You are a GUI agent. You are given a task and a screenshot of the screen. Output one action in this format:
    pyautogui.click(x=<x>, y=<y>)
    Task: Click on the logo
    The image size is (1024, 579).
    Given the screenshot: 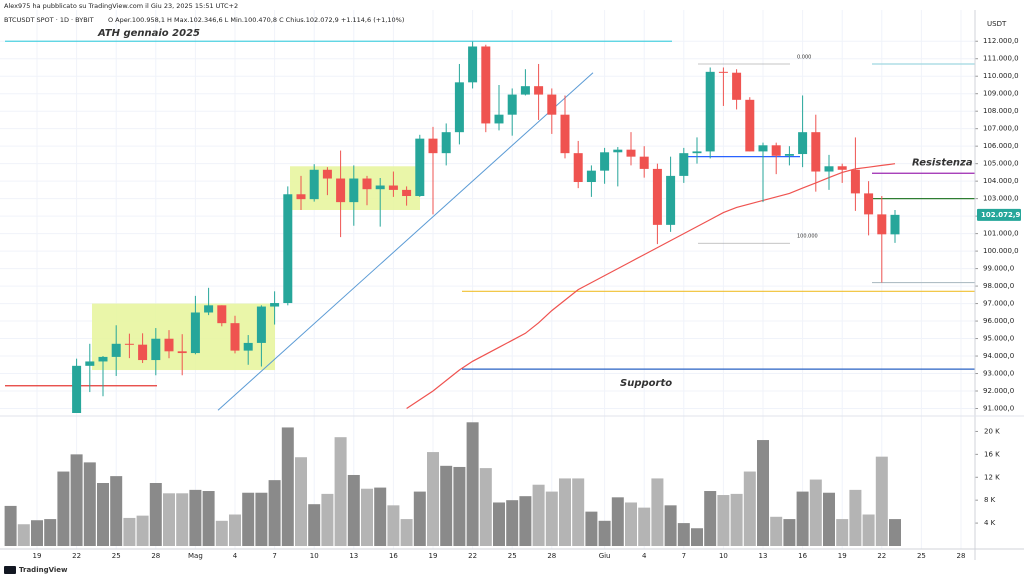 What is the action you would take?
    pyautogui.click(x=10, y=570)
    